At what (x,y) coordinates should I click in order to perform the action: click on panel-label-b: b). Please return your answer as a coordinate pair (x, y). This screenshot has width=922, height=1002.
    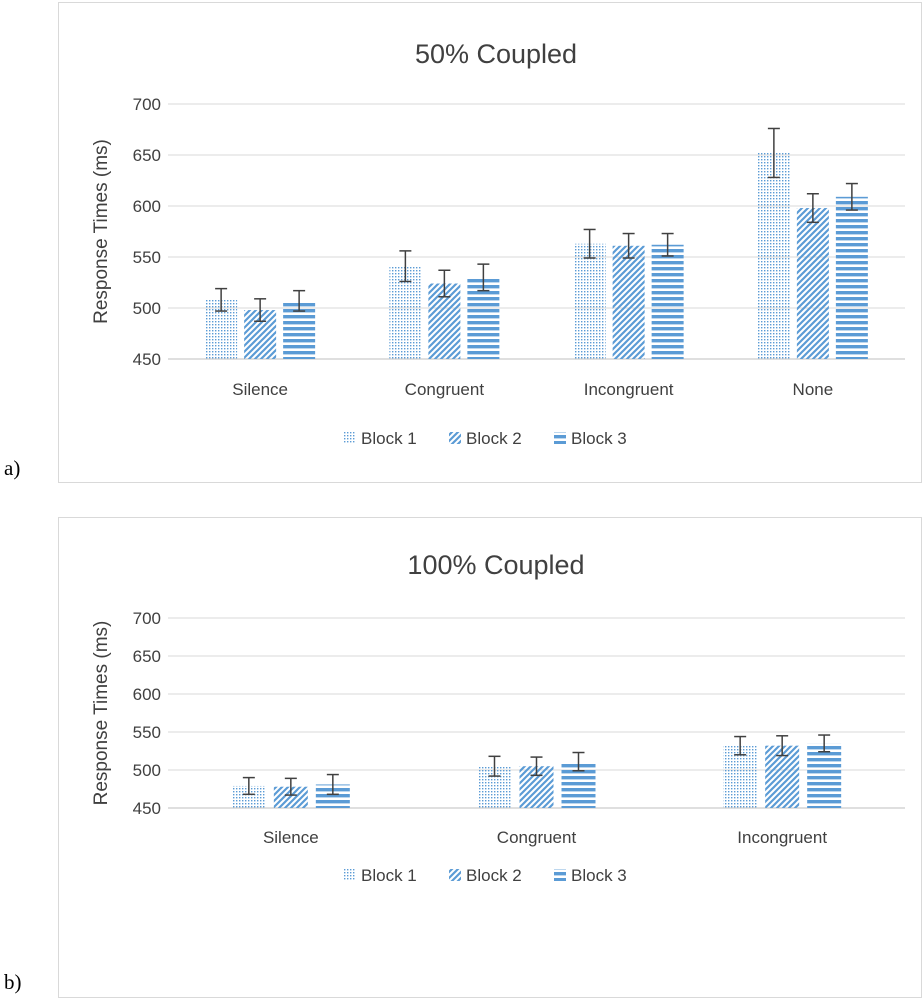
    Looking at the image, I should click on (13, 982).